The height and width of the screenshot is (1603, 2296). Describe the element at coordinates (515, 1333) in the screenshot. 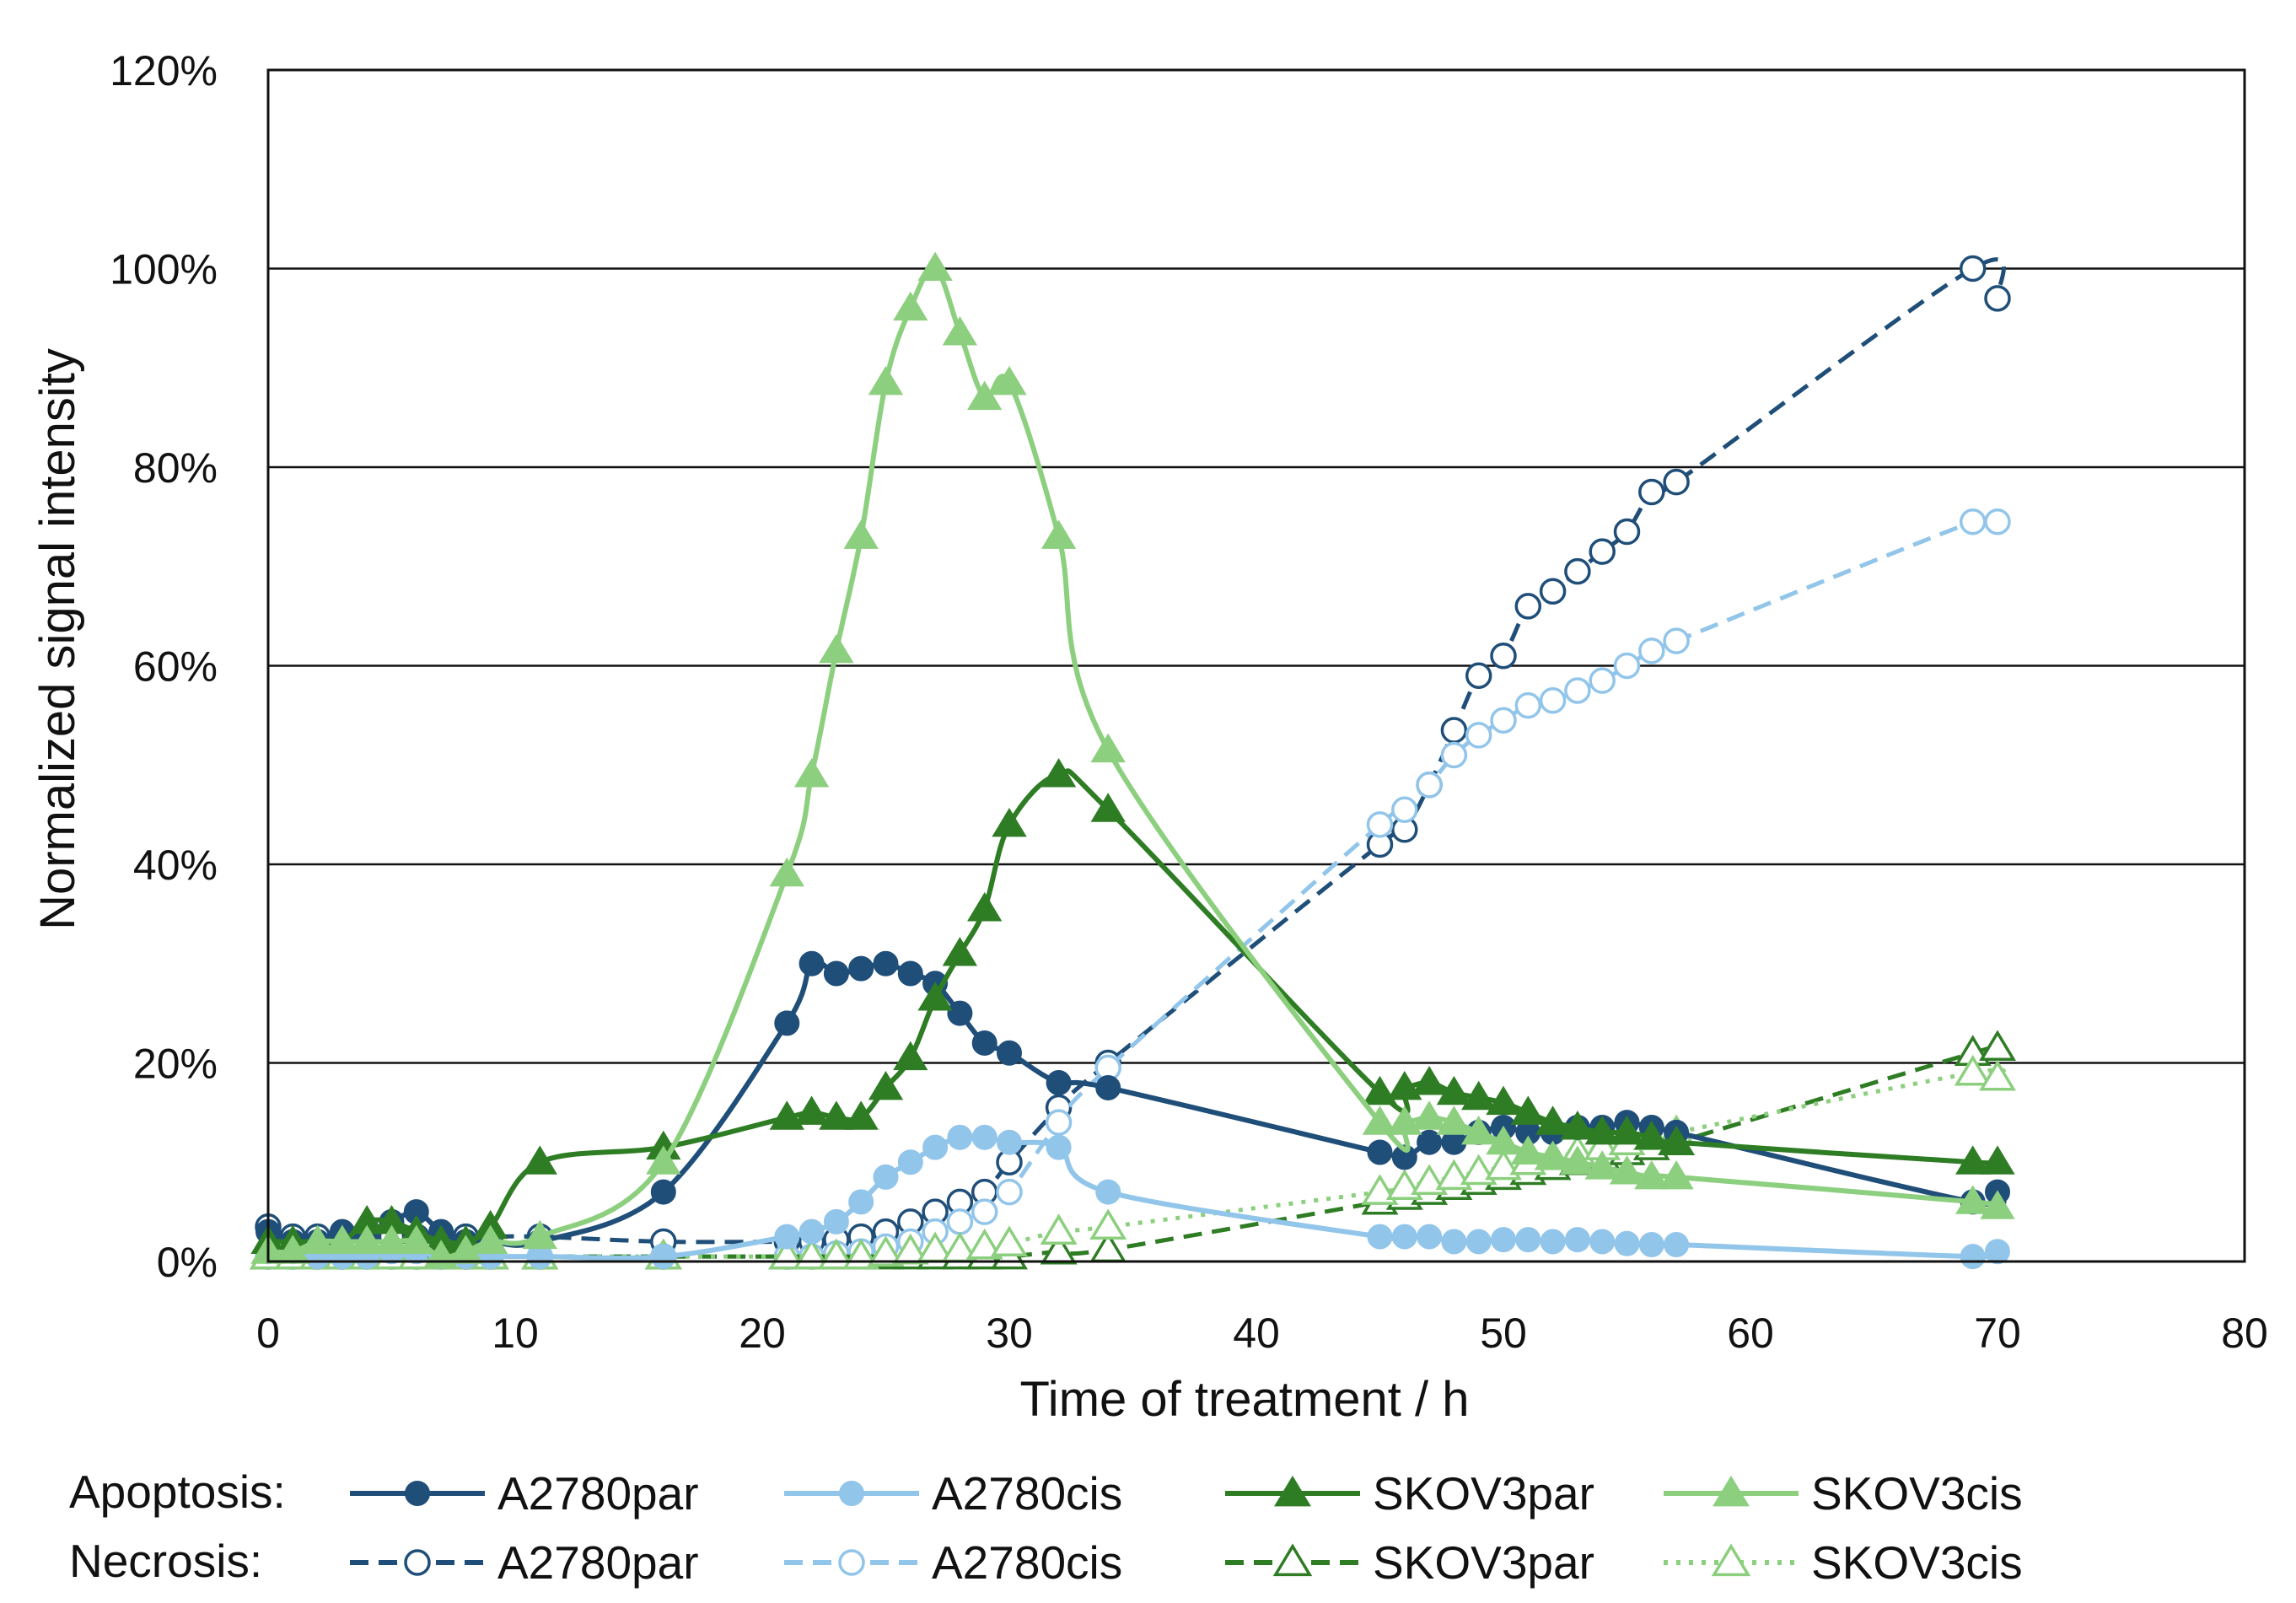

I see `x-tick-label: 10` at that location.